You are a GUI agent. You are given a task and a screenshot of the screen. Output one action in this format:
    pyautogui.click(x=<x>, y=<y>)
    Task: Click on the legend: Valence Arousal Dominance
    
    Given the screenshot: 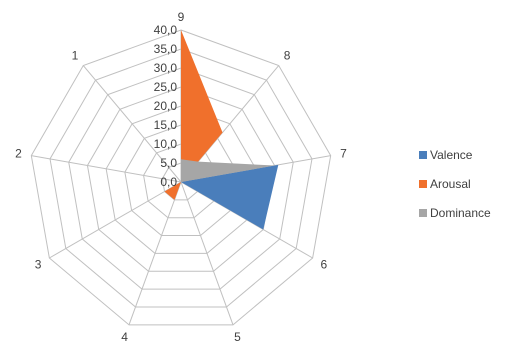 What is the action you would take?
    pyautogui.click(x=455, y=191)
    